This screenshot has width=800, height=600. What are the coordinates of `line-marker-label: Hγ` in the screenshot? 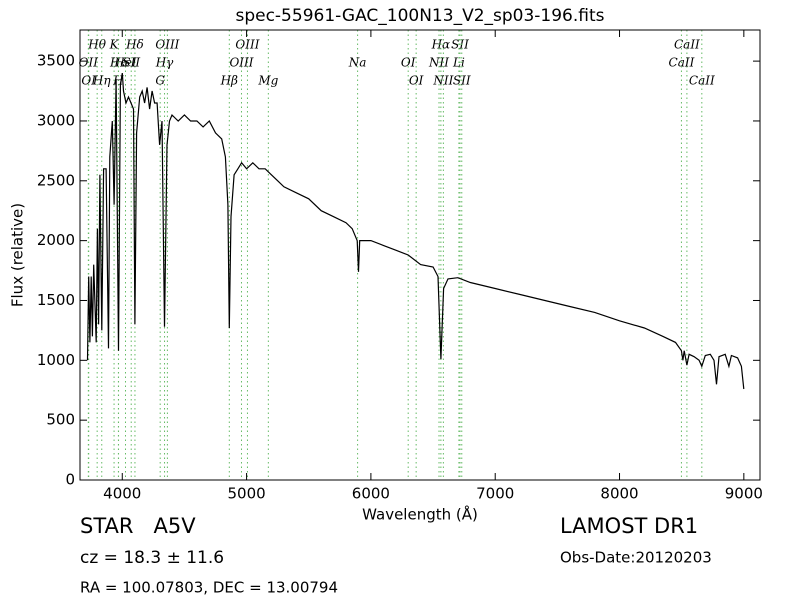 It's located at (164, 63).